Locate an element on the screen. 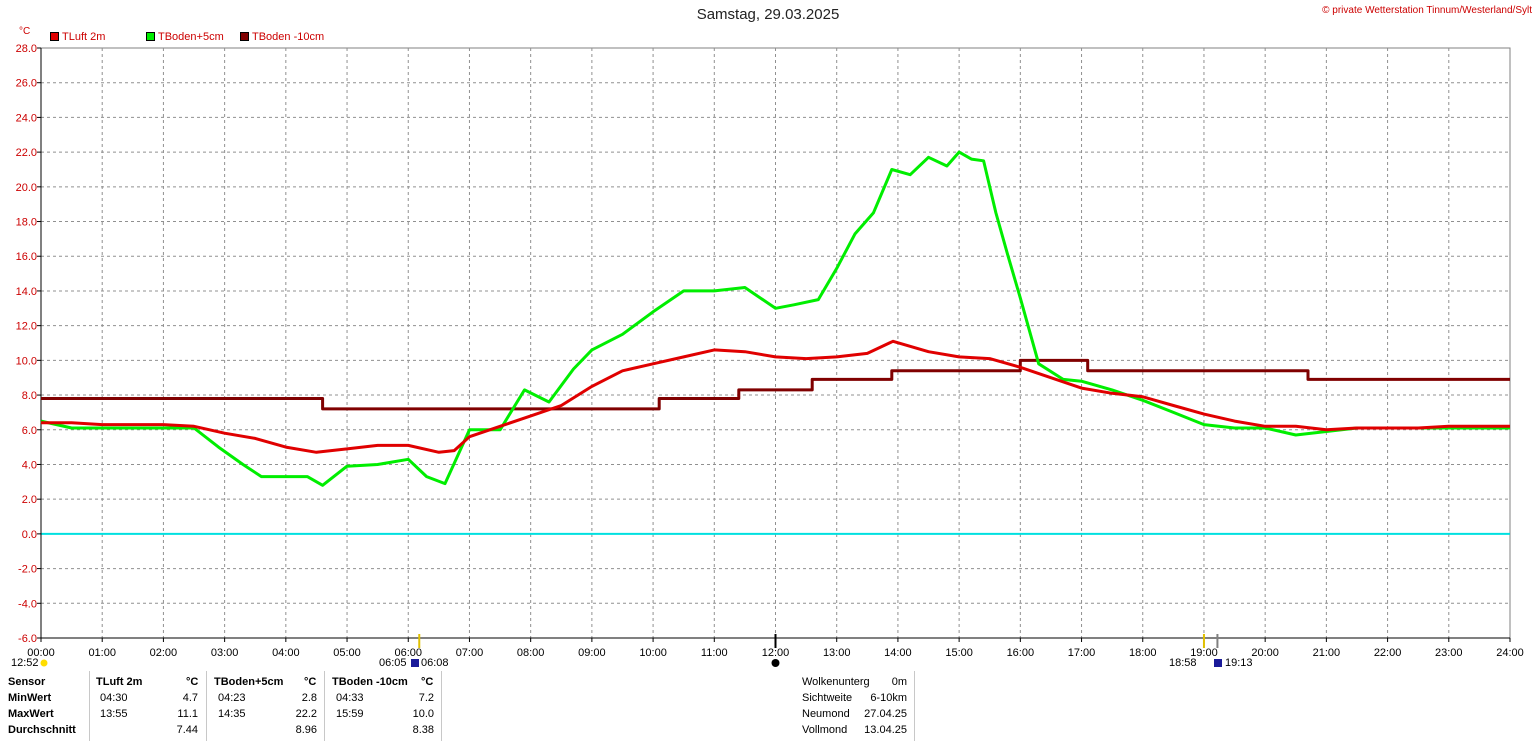  x-tick-label: 14:00 is located at coordinates (898, 653).